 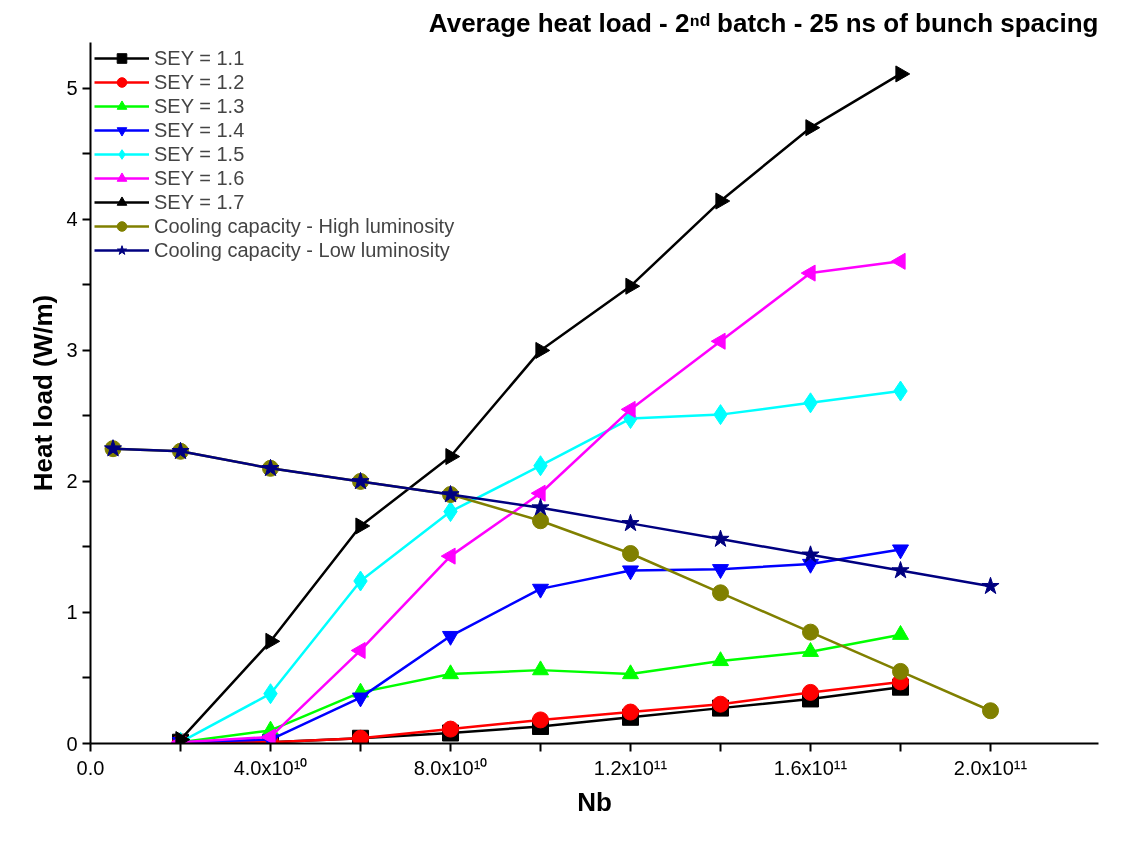 What do you see at coordinates (304, 226) in the screenshot?
I see `legend-label: Cooling capacity - High luminosity` at bounding box center [304, 226].